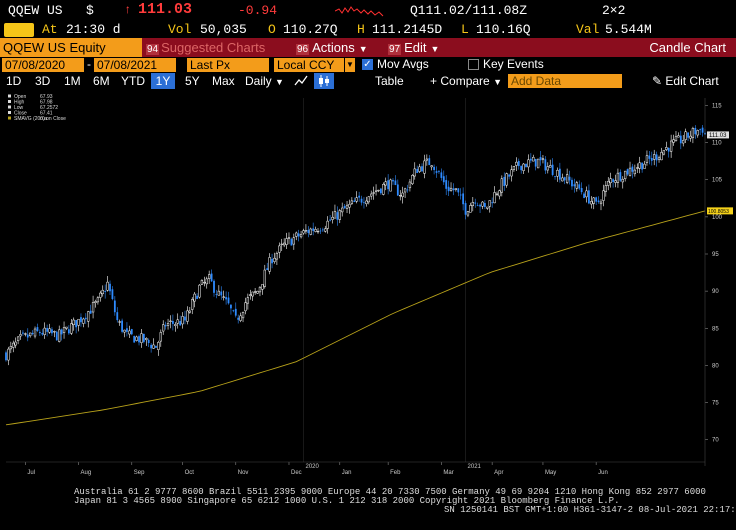 This screenshot has height=530, width=736. I want to click on chevron-down-icon: ▼, so click(350, 65).